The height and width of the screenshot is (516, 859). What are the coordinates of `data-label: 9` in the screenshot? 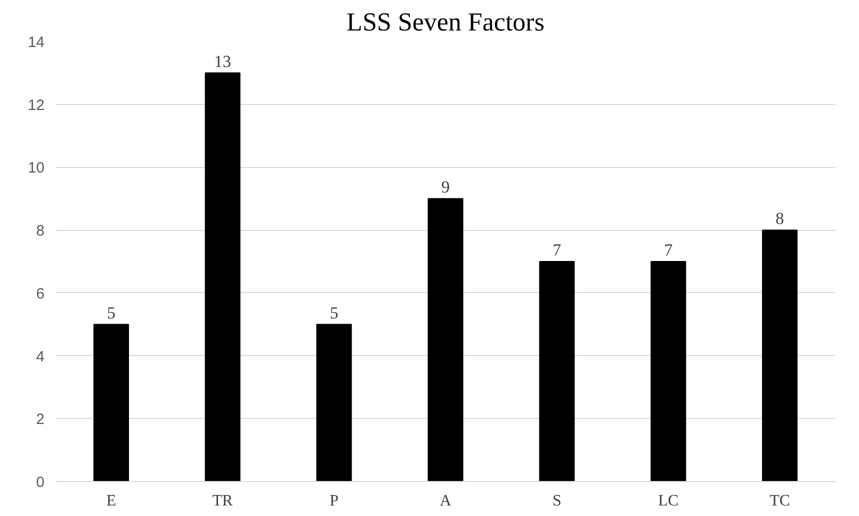 It's located at (445, 187).